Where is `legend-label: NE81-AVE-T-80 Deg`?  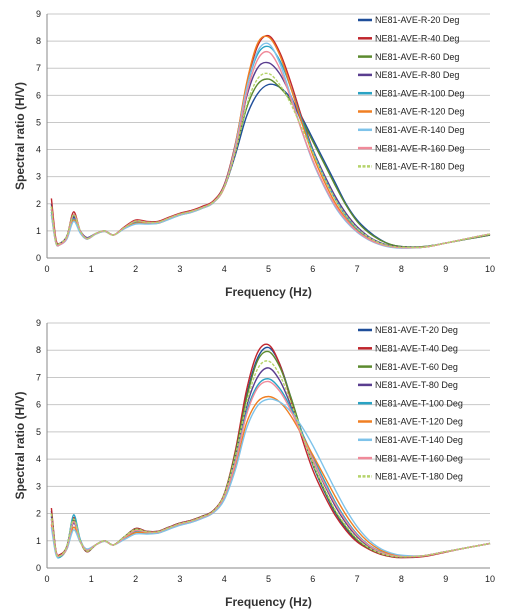 legend-label: NE81-AVE-T-80 Deg is located at coordinates (416, 385).